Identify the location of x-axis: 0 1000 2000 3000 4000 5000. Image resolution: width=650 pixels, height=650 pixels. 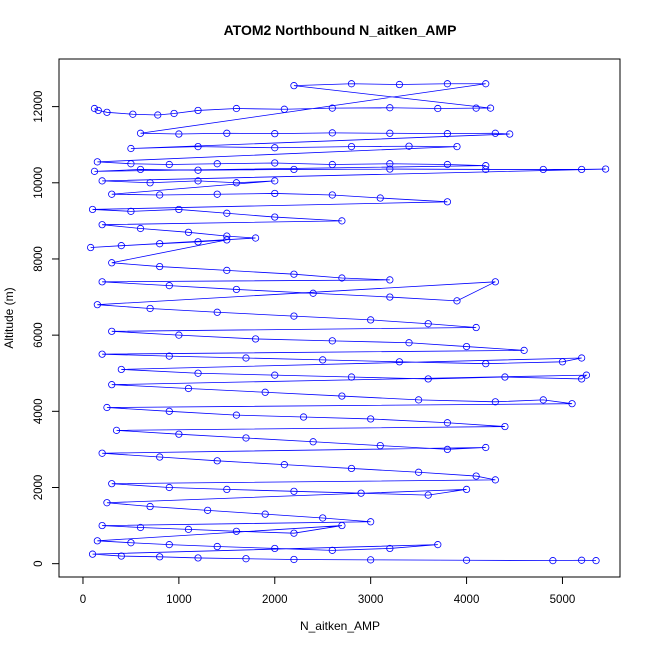
(327, 591).